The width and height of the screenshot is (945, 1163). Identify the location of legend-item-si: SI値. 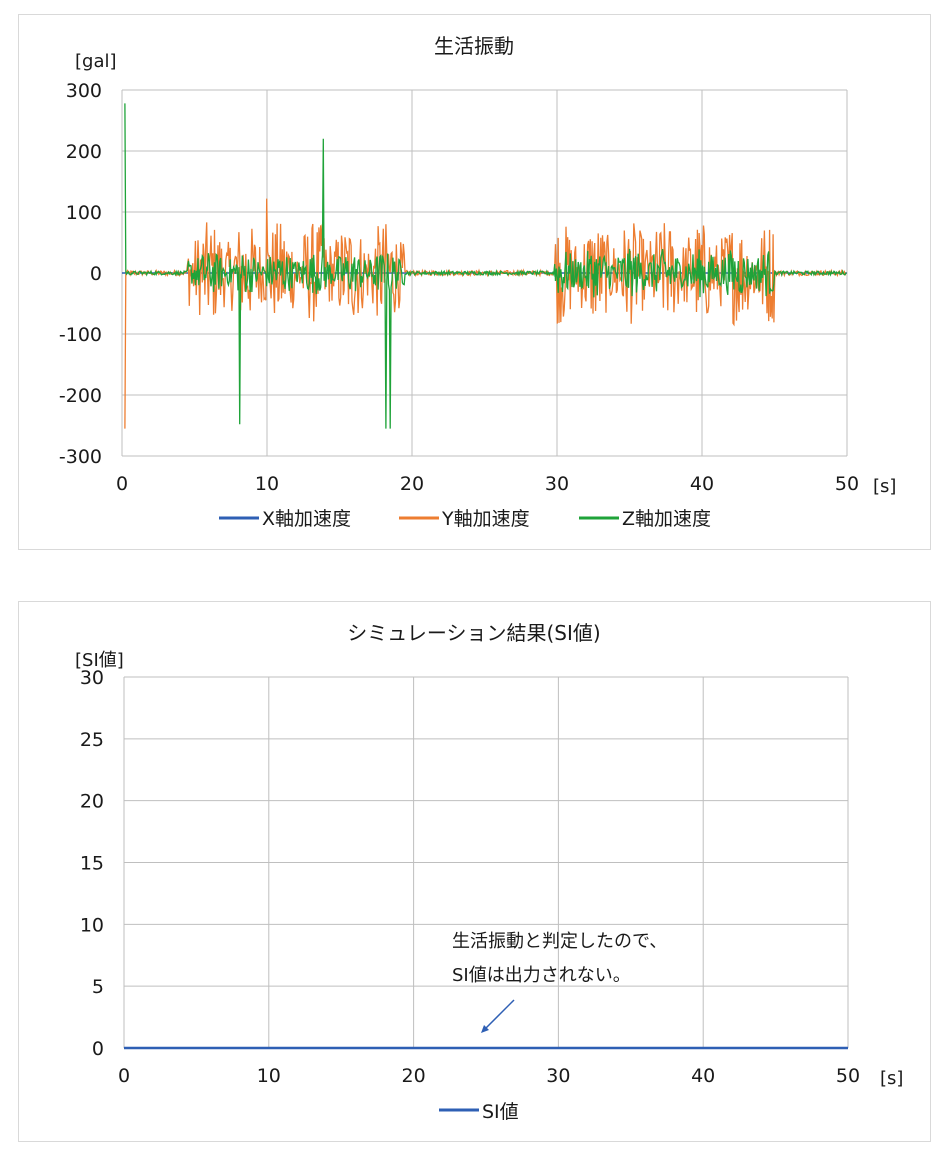
(479, 1112).